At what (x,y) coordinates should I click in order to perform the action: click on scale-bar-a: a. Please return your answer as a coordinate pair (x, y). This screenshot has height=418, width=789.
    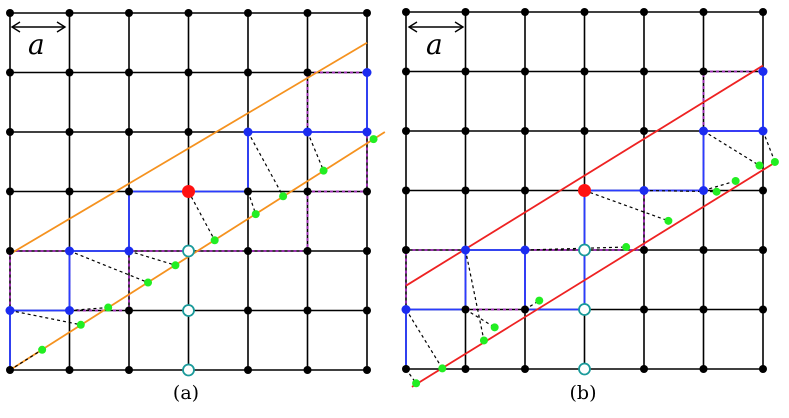
    Looking at the image, I should click on (38, 41).